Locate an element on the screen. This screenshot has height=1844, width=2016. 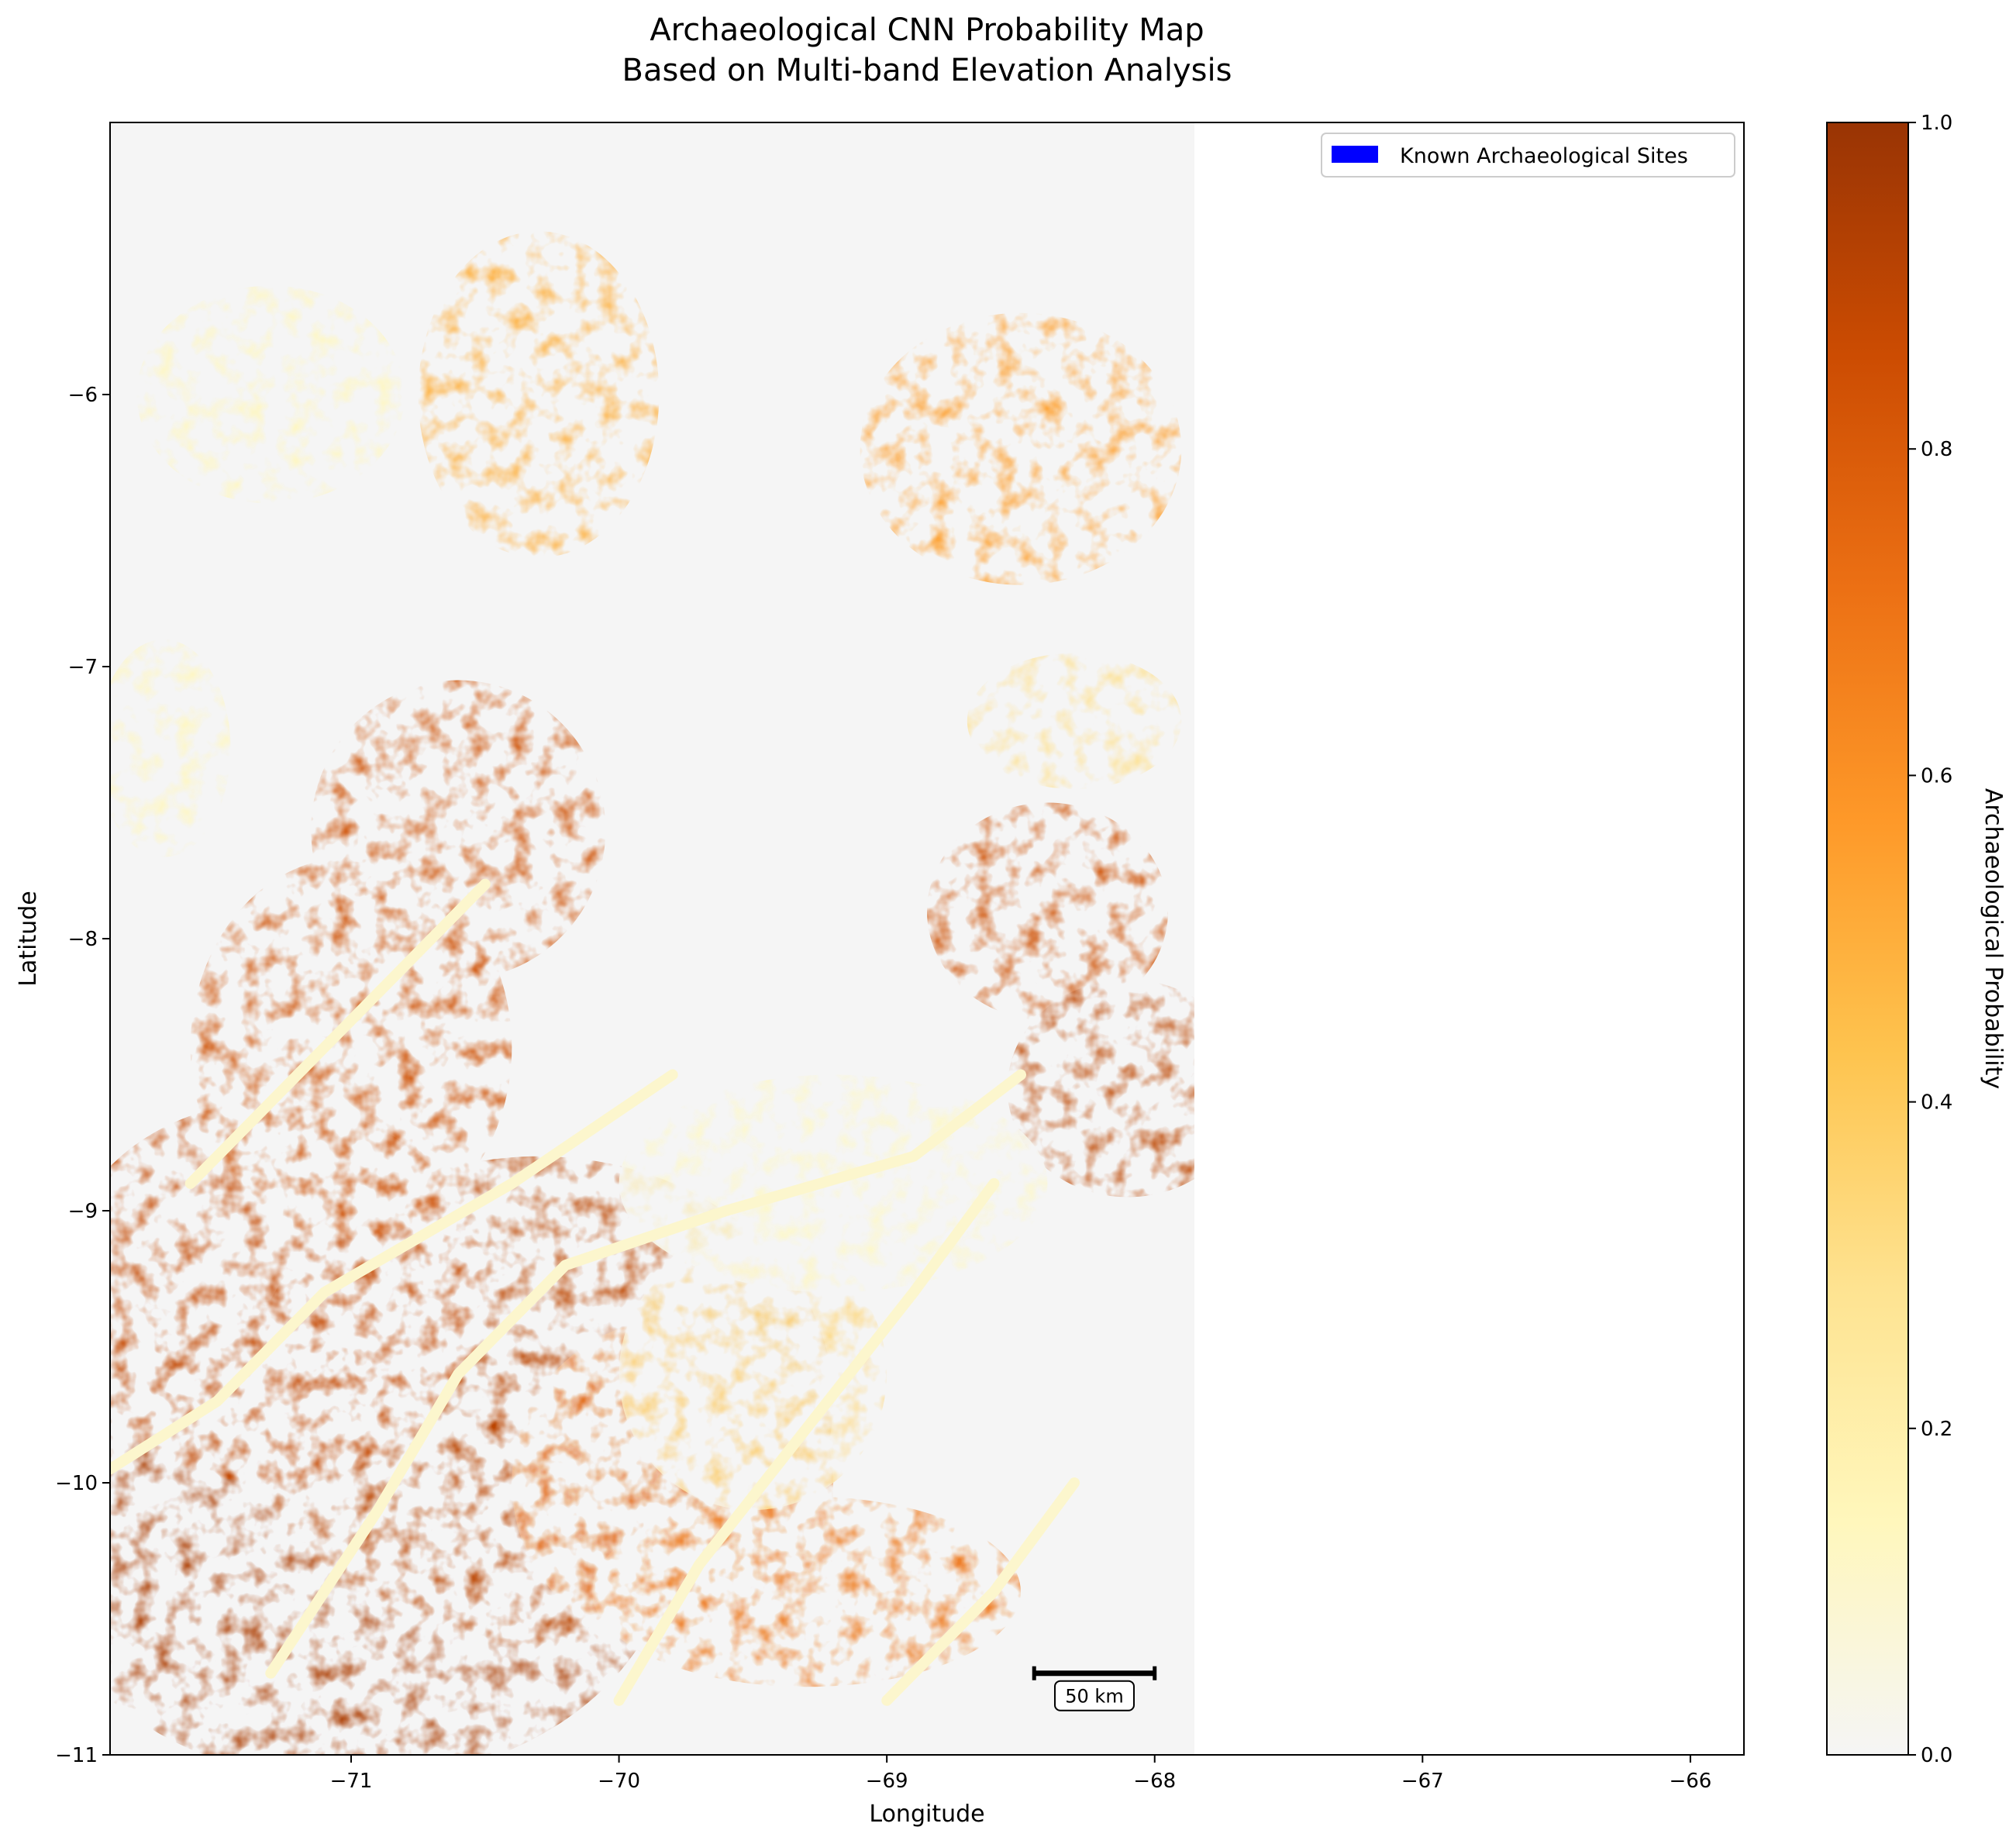
colorbar-tick-label: 0.2 is located at coordinates (1936, 1429).